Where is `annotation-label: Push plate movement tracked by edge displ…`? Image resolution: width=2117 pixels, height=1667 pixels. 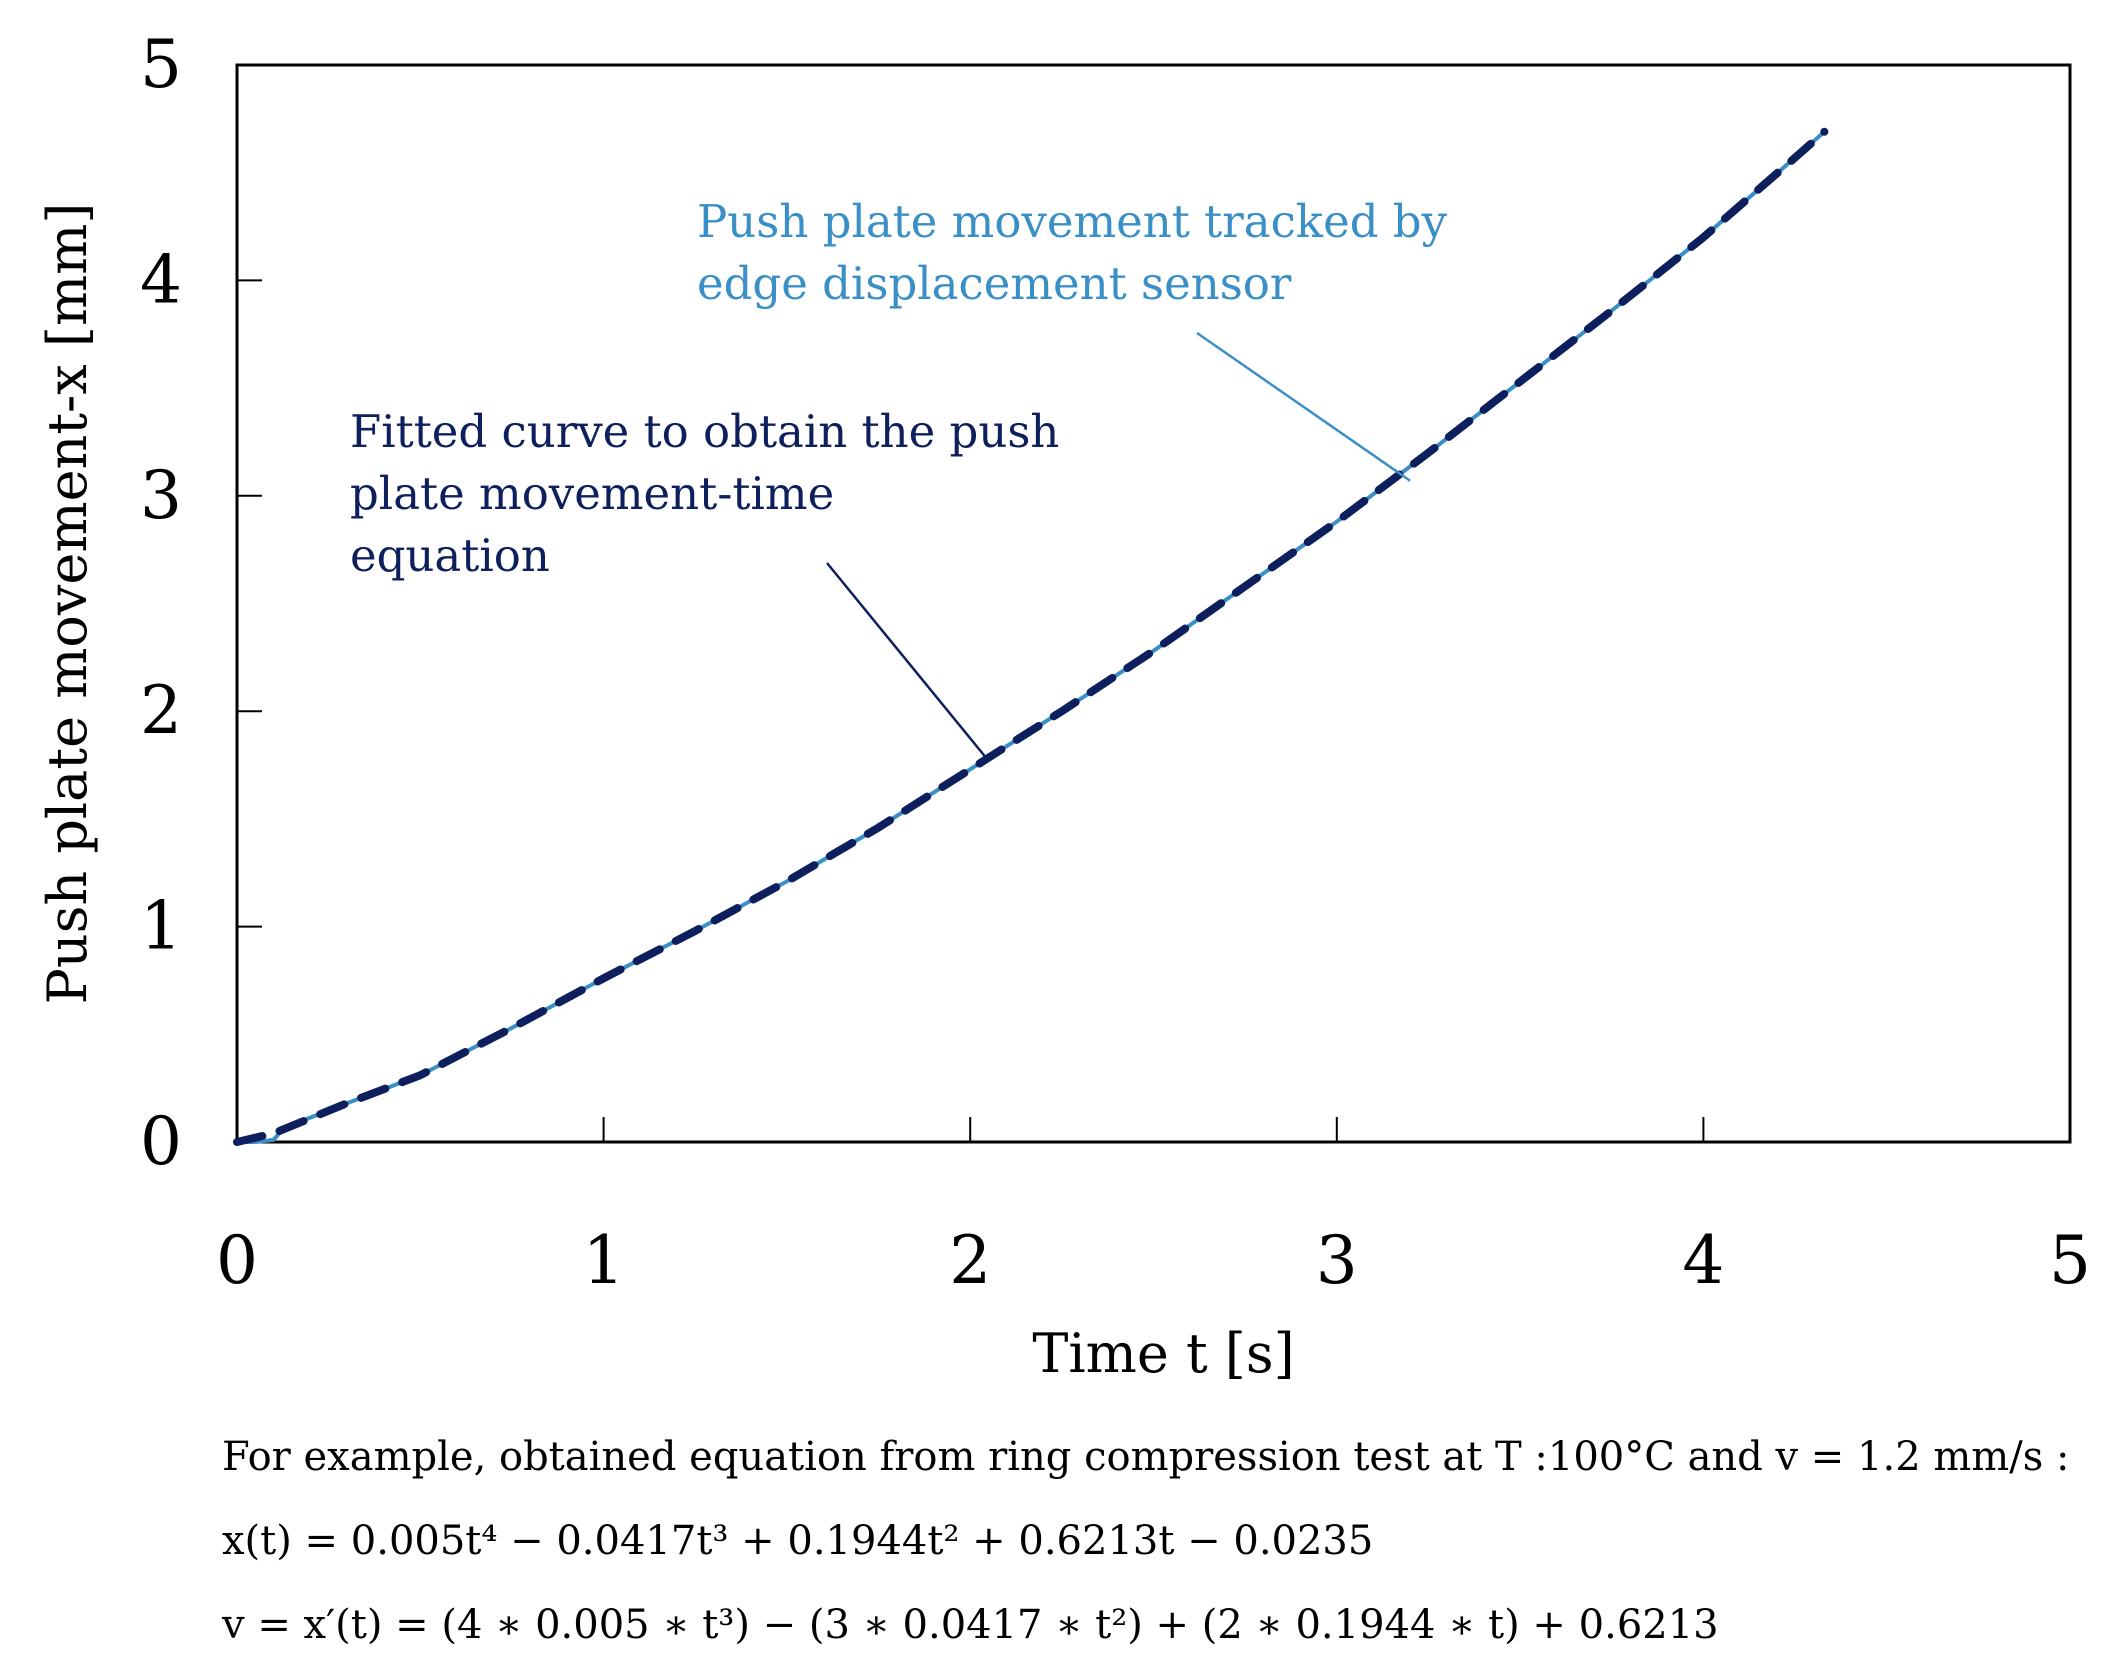 annotation-label: Push plate movement tracked by edge displ… is located at coordinates (1072, 252).